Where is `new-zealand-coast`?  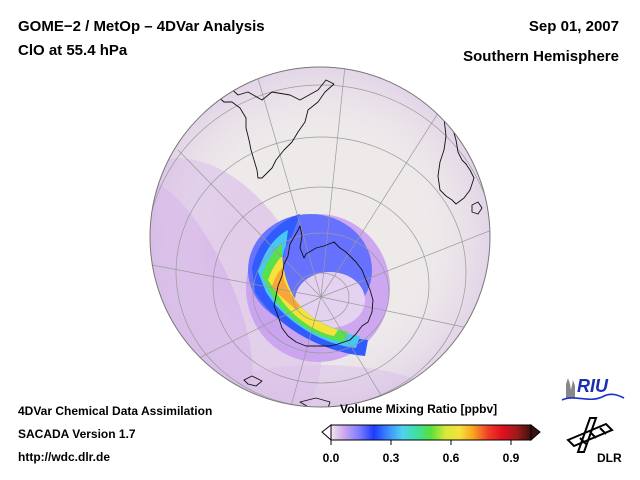 new-zealand-coast is located at coordinates (253, 381).